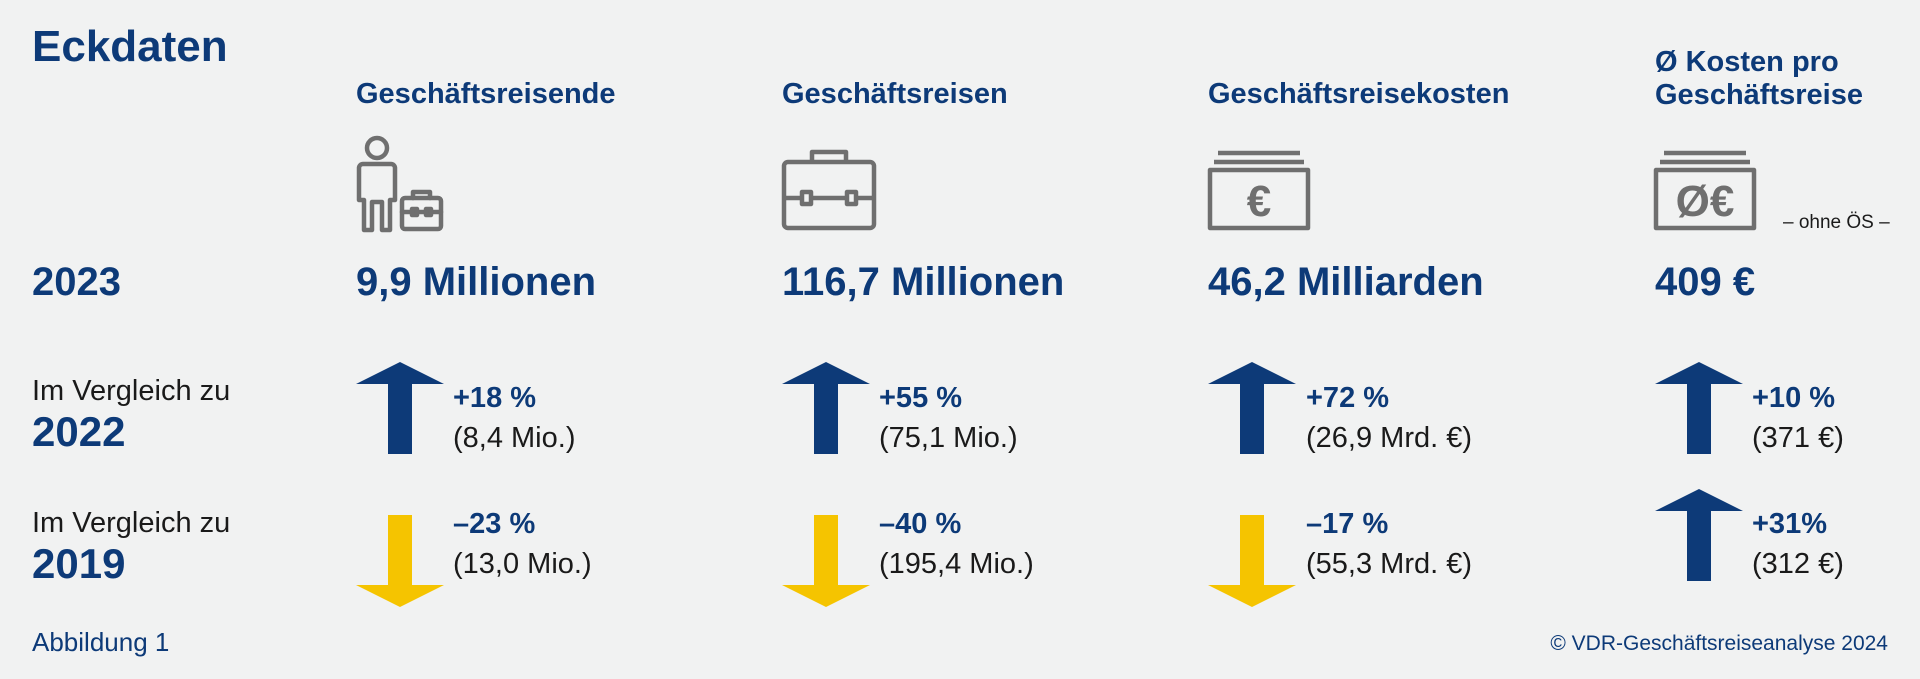 Image resolution: width=1920 pixels, height=679 pixels. What do you see at coordinates (948, 438) in the screenshot?
I see `abs-trips-2022: (75,1 Mio.)` at bounding box center [948, 438].